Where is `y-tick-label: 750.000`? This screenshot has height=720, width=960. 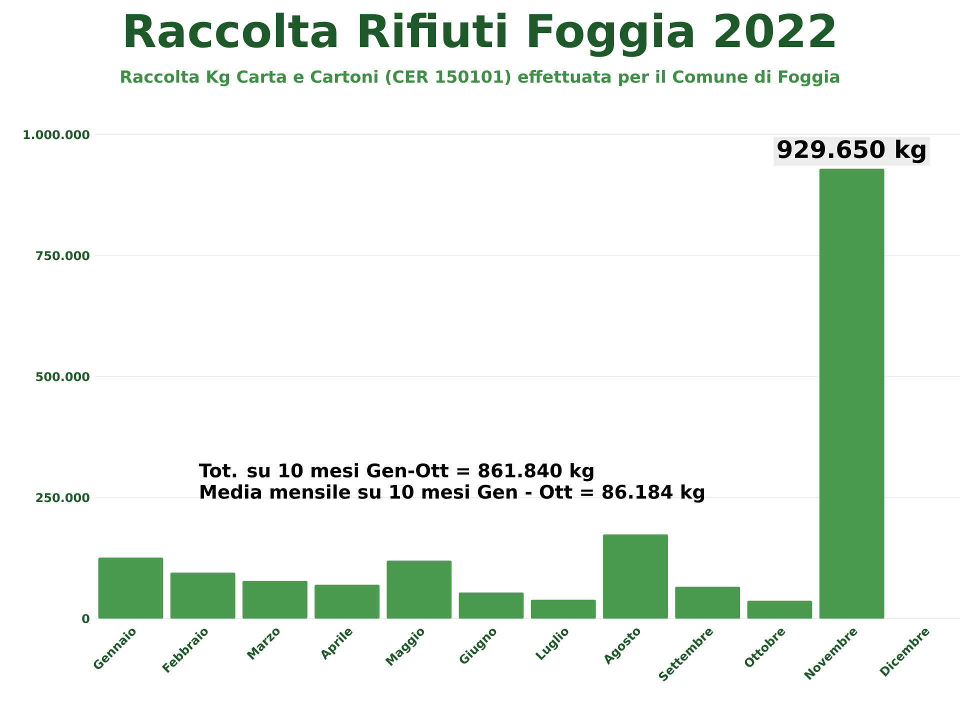 y-tick-label: 750.000 is located at coordinates (63, 255).